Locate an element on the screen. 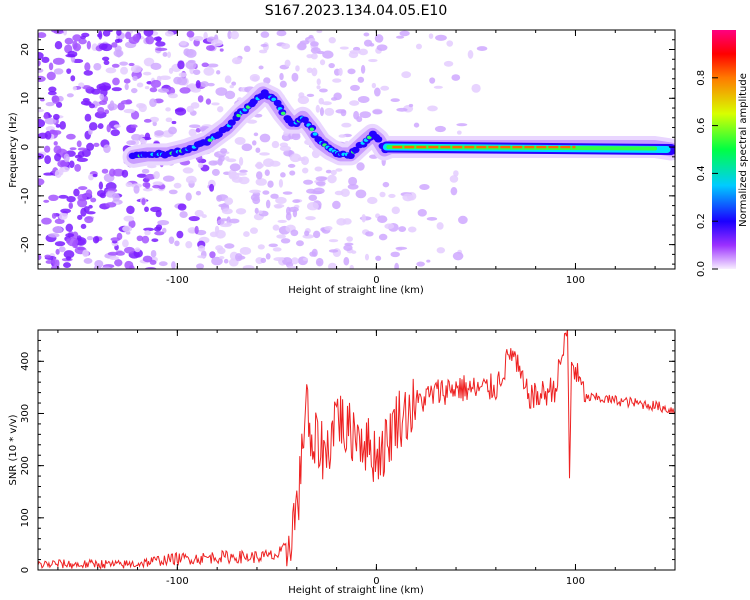 The height and width of the screenshot is (600, 750). ridge-blob is located at coordinates (304, 119).